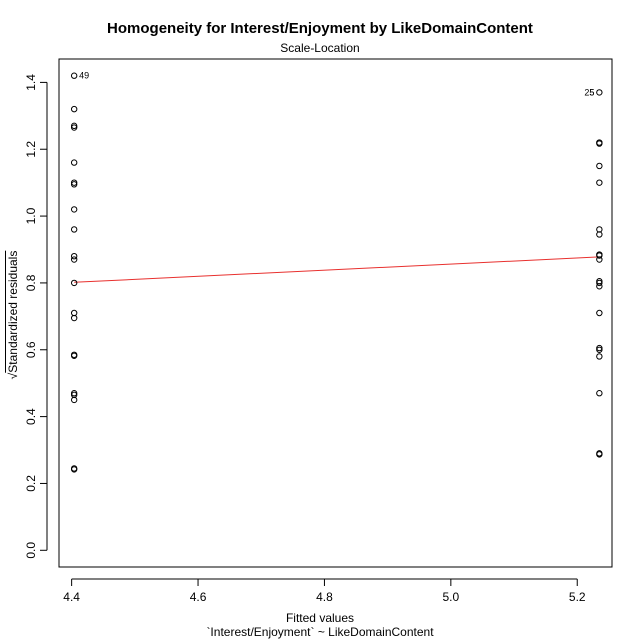 Image resolution: width=640 pixels, height=640 pixels. I want to click on y-tick-label: 1.2, so click(31, 149).